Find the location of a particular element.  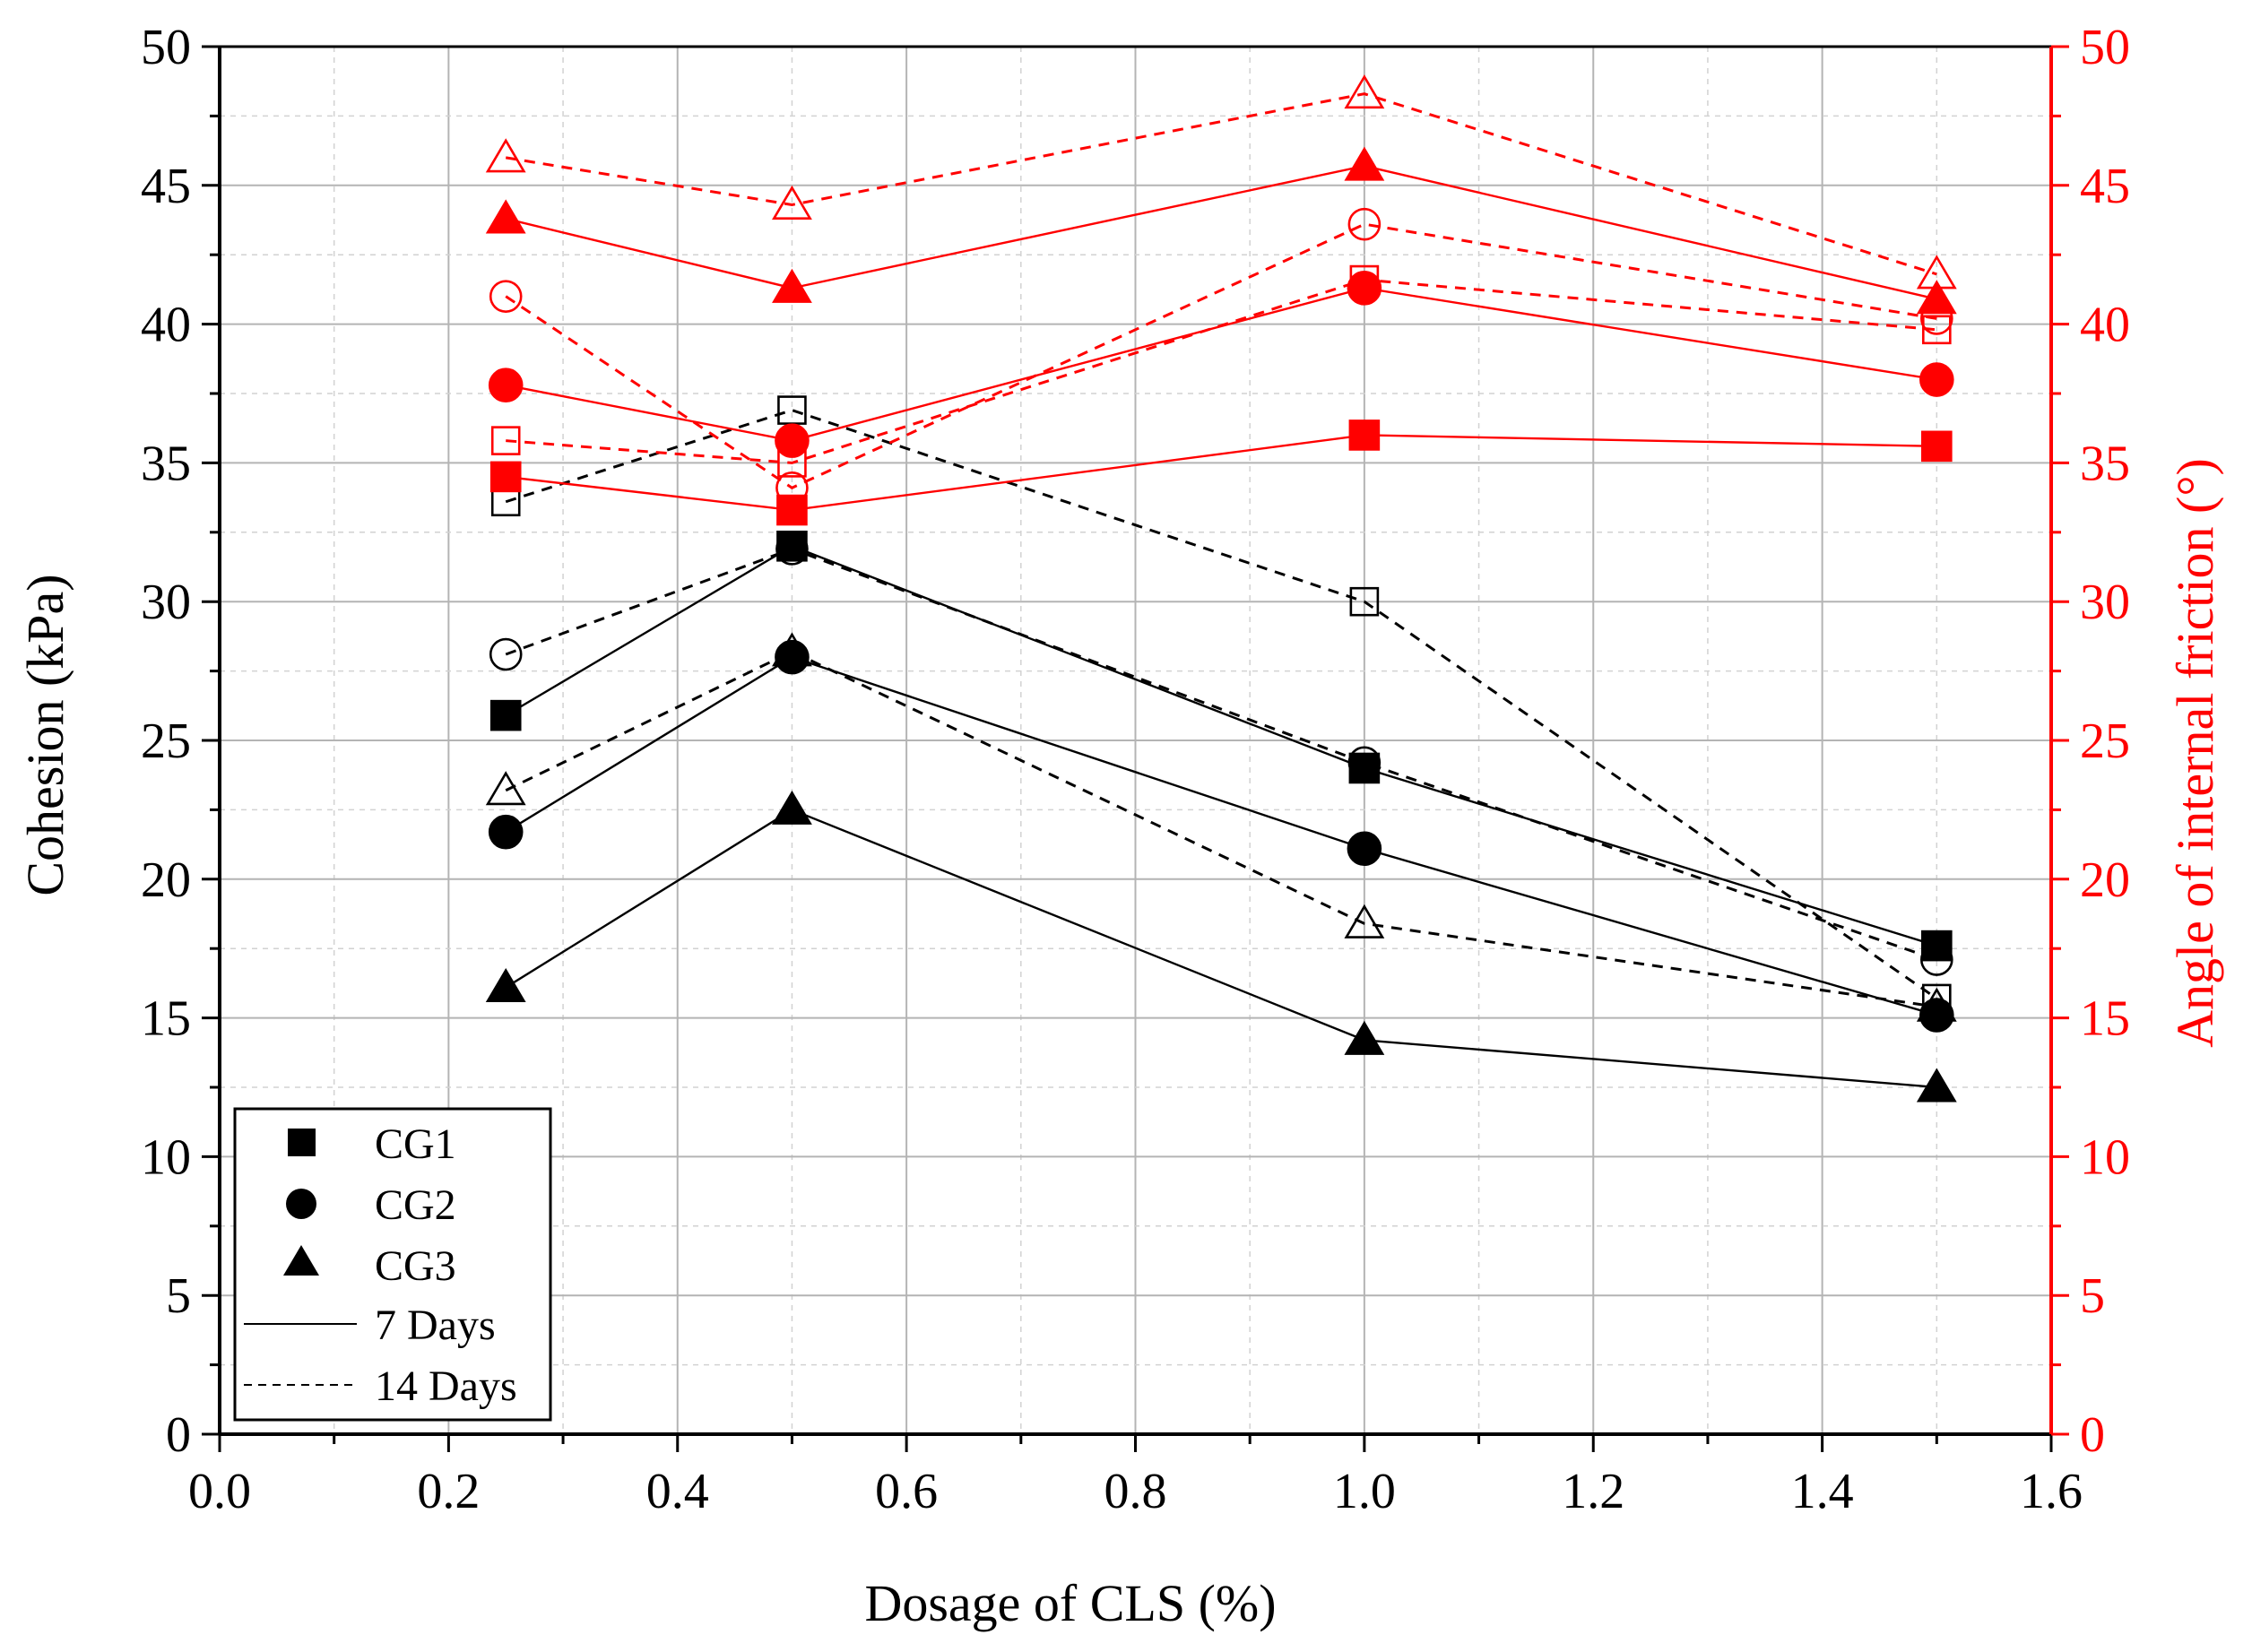

y2-tick-label: 30 is located at coordinates (2105, 602).